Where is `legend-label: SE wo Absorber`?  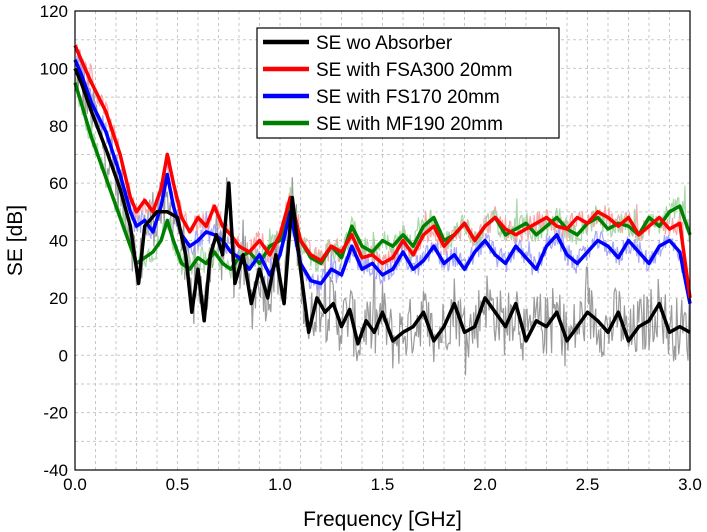 legend-label: SE wo Absorber is located at coordinates (384, 43).